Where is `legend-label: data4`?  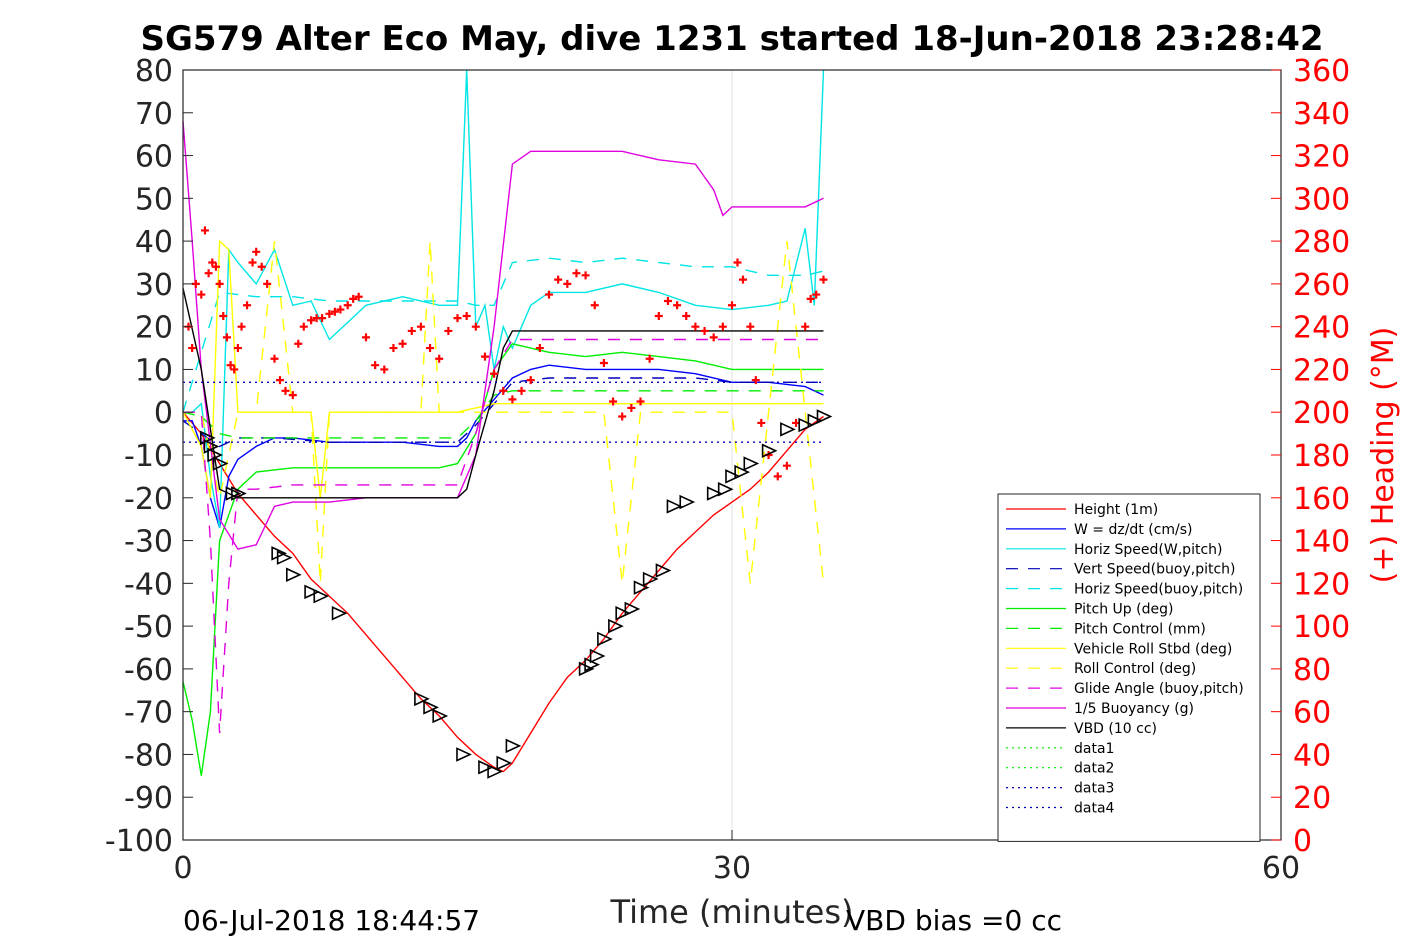
legend-label: data4 is located at coordinates (1094, 809).